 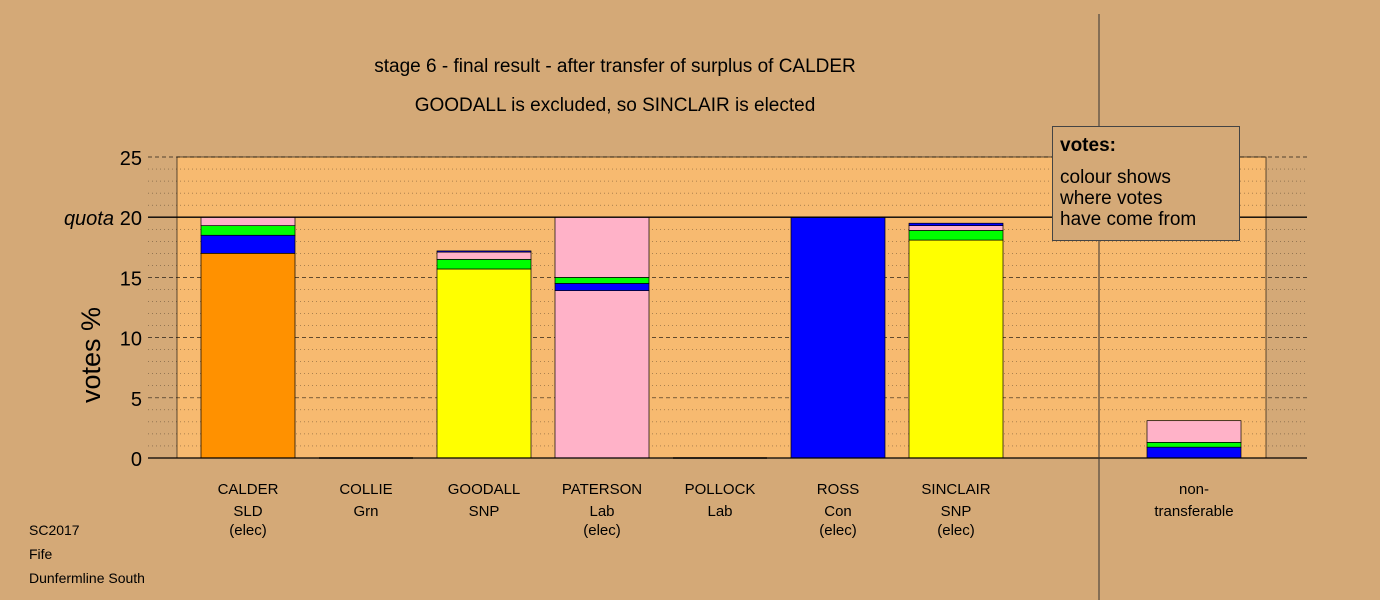 I want to click on legend-line: where votes, so click(x=1111, y=198).